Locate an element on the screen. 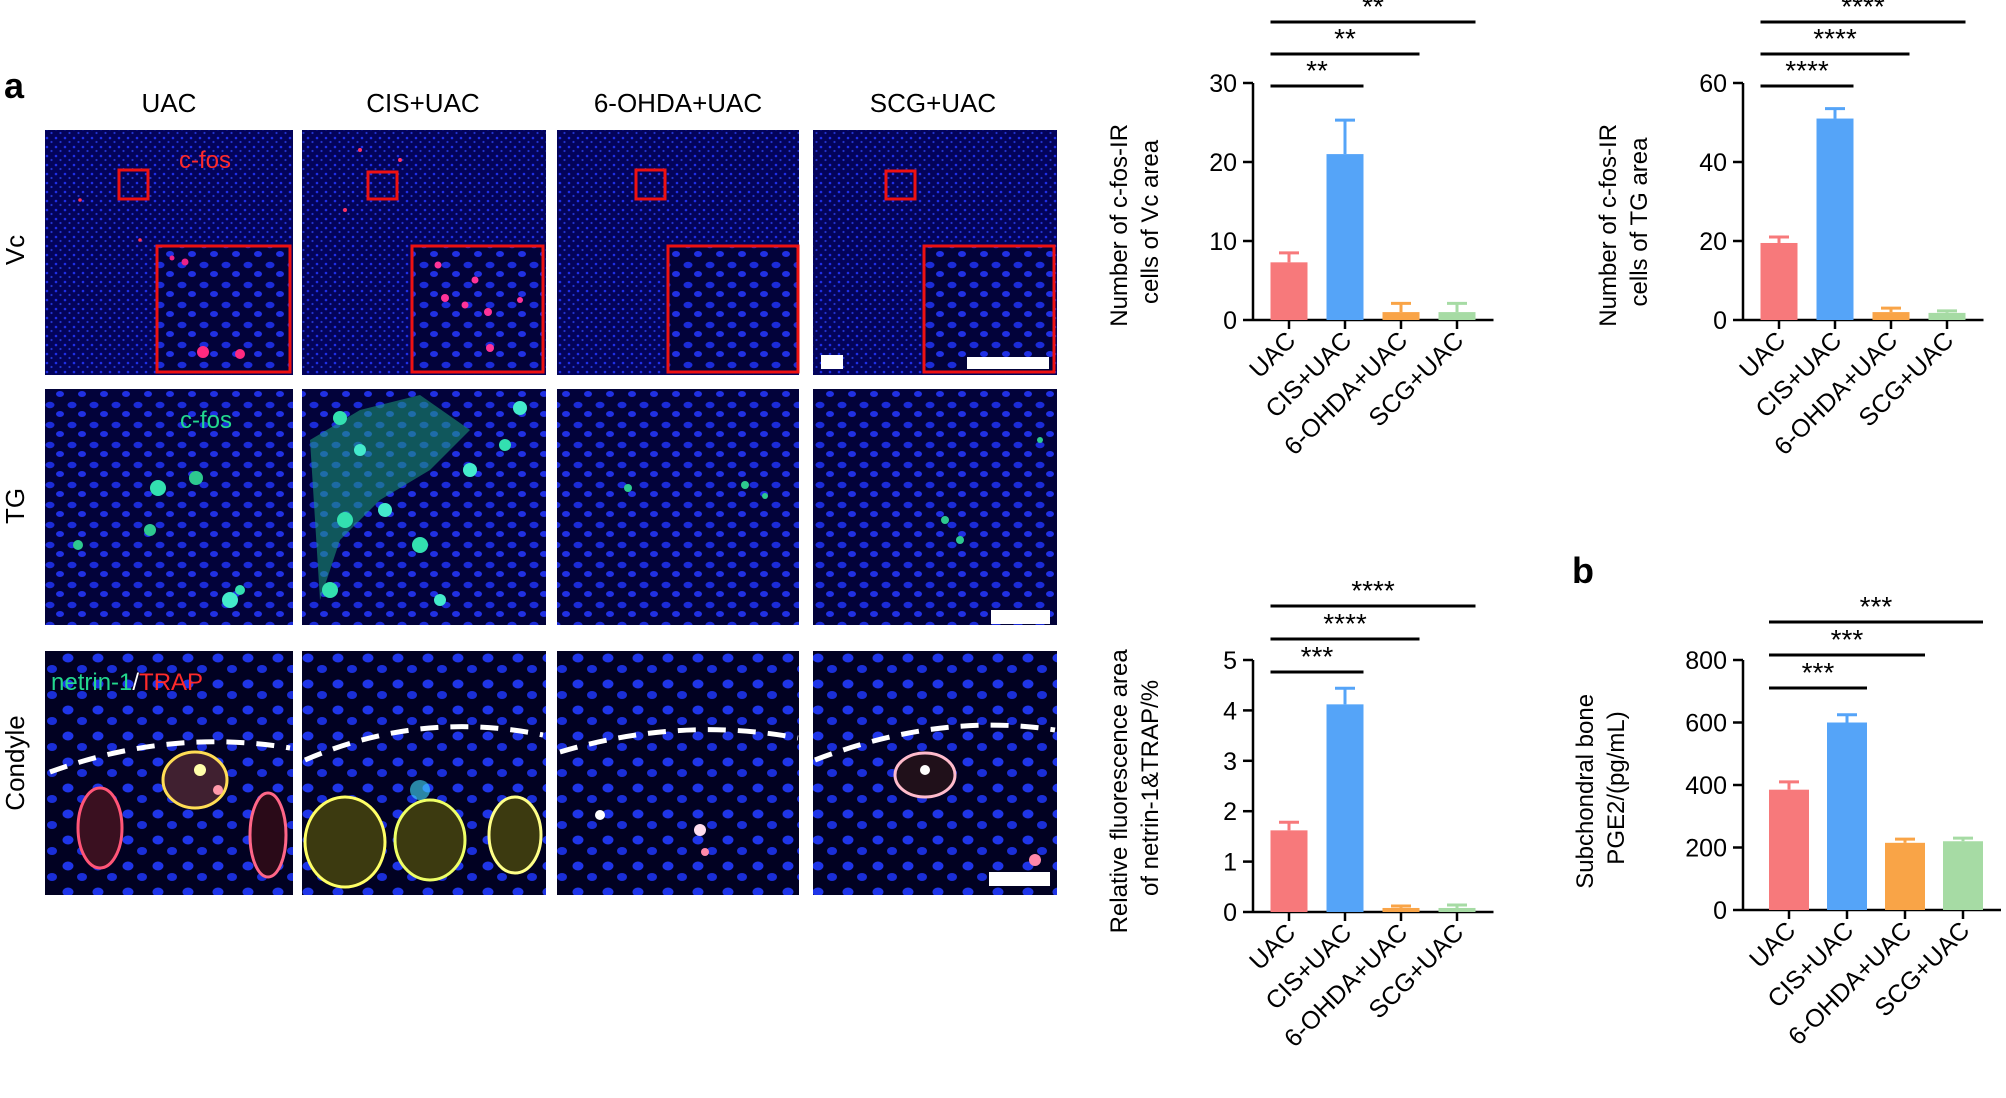 Image resolution: width=2006 pixels, height=1098 pixels. chart-netrin-y-tick-label: 2 is located at coordinates (1230, 812).